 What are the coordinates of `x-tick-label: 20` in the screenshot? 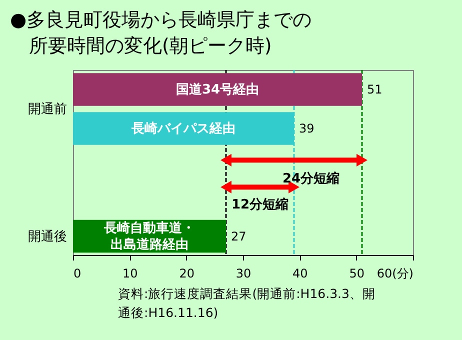 It's located at (186, 273).